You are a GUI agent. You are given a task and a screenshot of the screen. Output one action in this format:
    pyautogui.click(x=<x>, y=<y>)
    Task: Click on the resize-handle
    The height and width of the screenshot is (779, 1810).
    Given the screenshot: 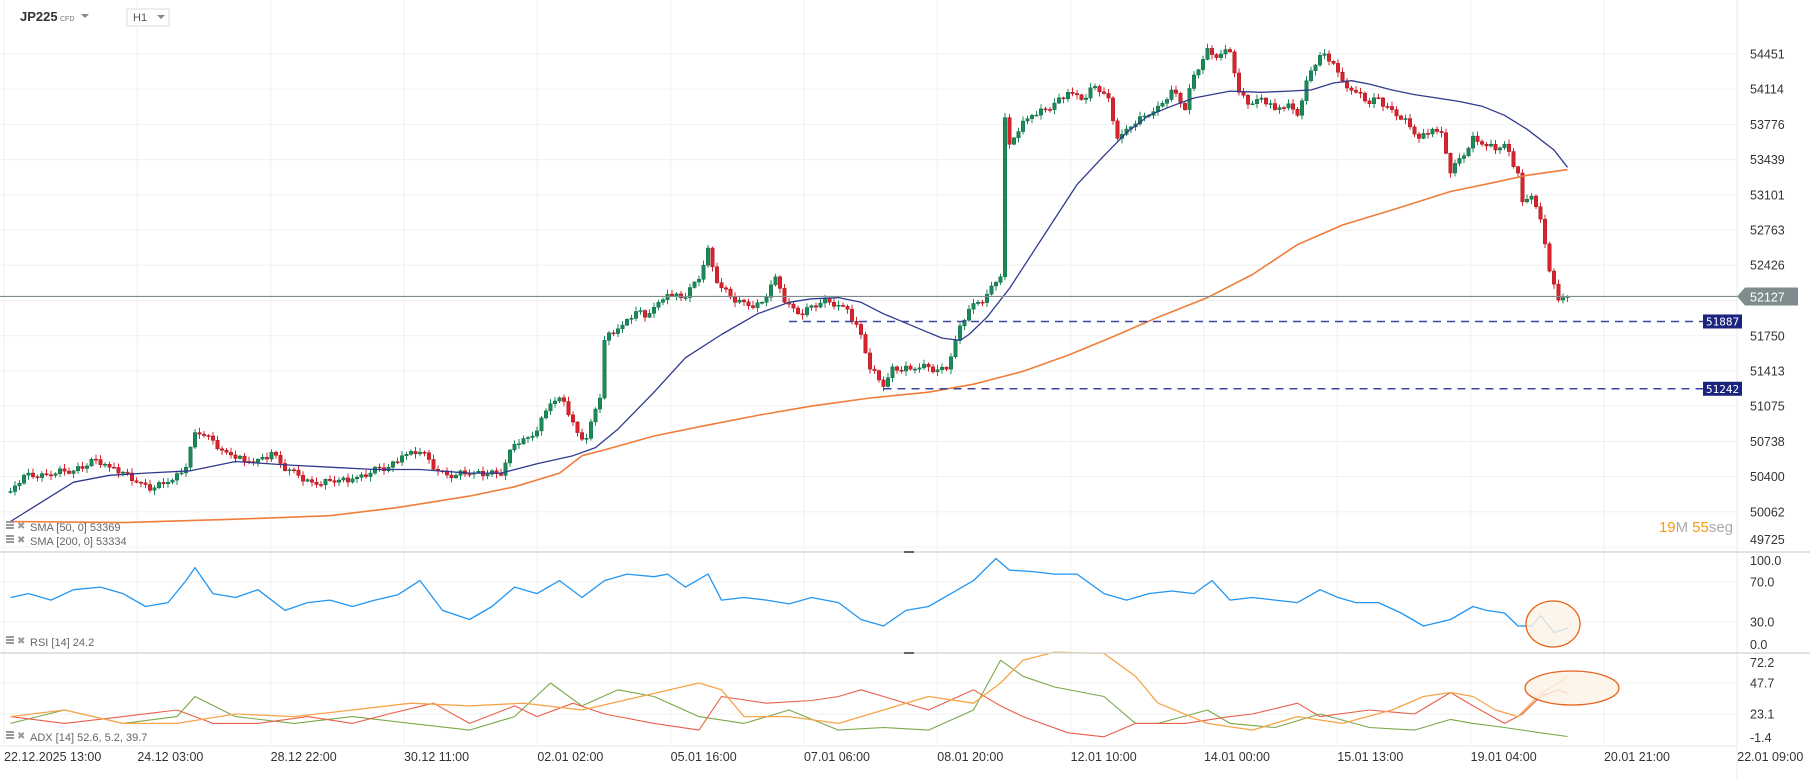 What is the action you would take?
    pyautogui.click(x=909, y=653)
    